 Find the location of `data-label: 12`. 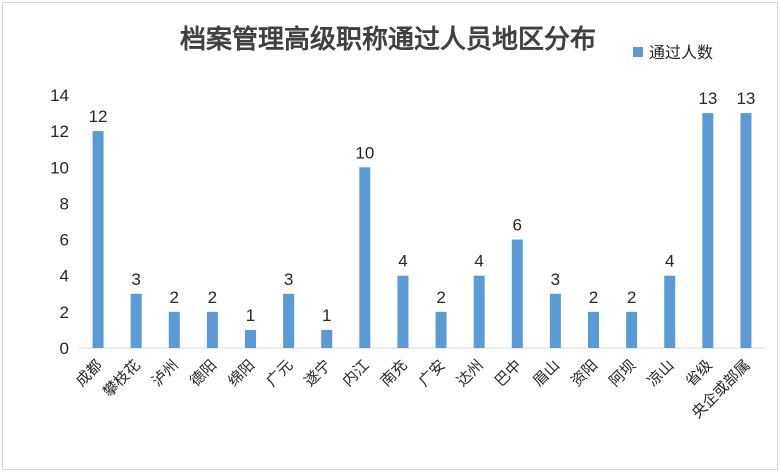

data-label: 12 is located at coordinates (98, 116).